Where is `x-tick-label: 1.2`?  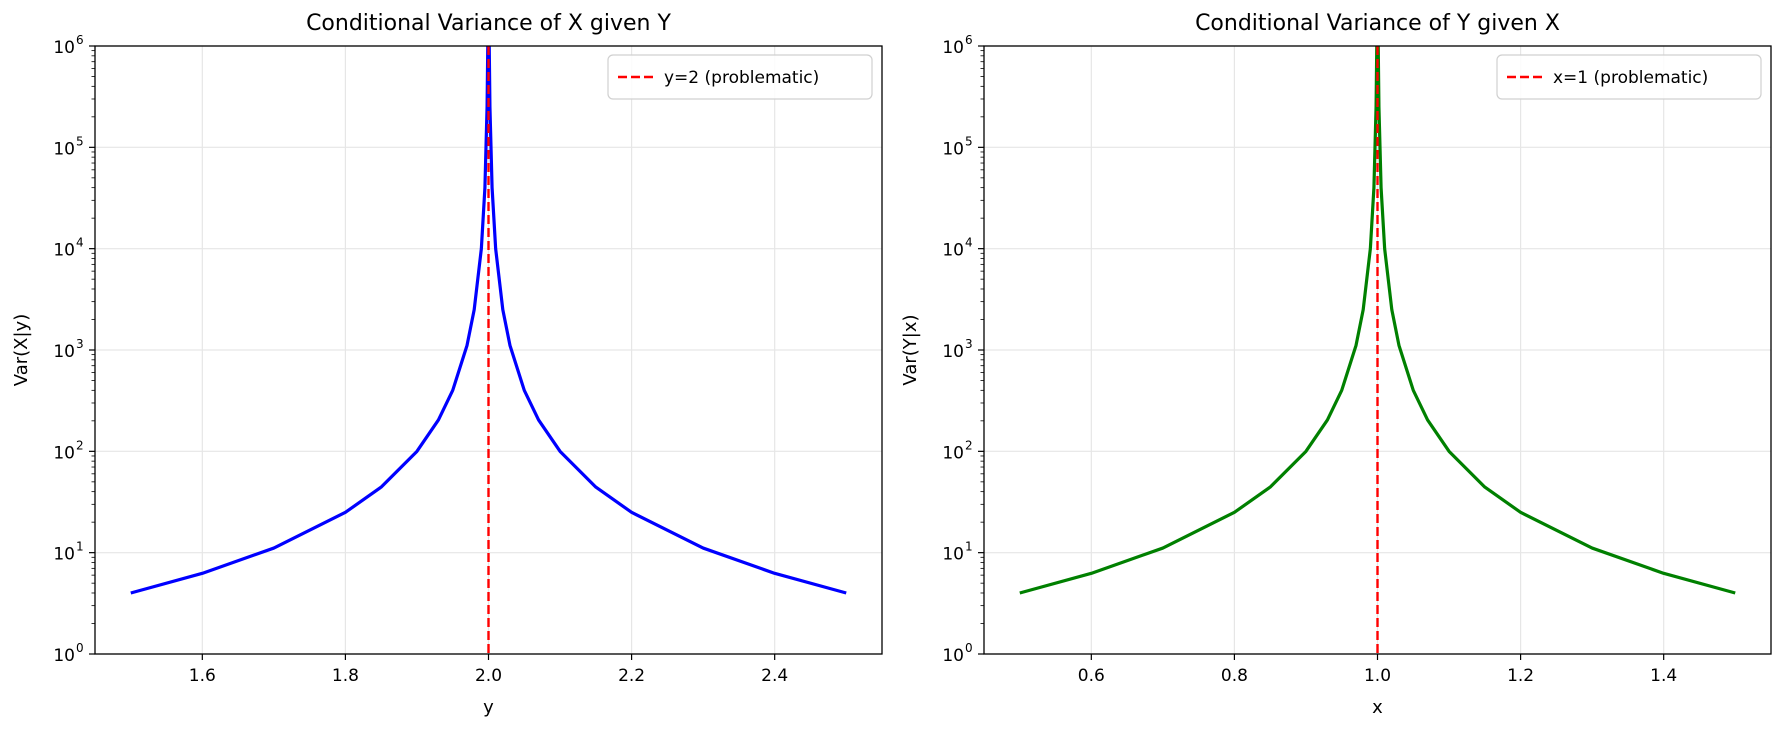 x-tick-label: 1.2 is located at coordinates (1520, 676).